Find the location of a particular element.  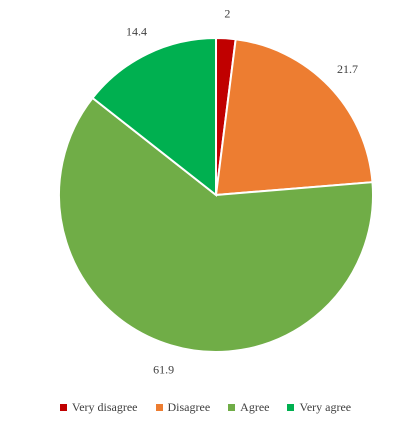

legend-item-very-agree: Very agree is located at coordinates (319, 407).